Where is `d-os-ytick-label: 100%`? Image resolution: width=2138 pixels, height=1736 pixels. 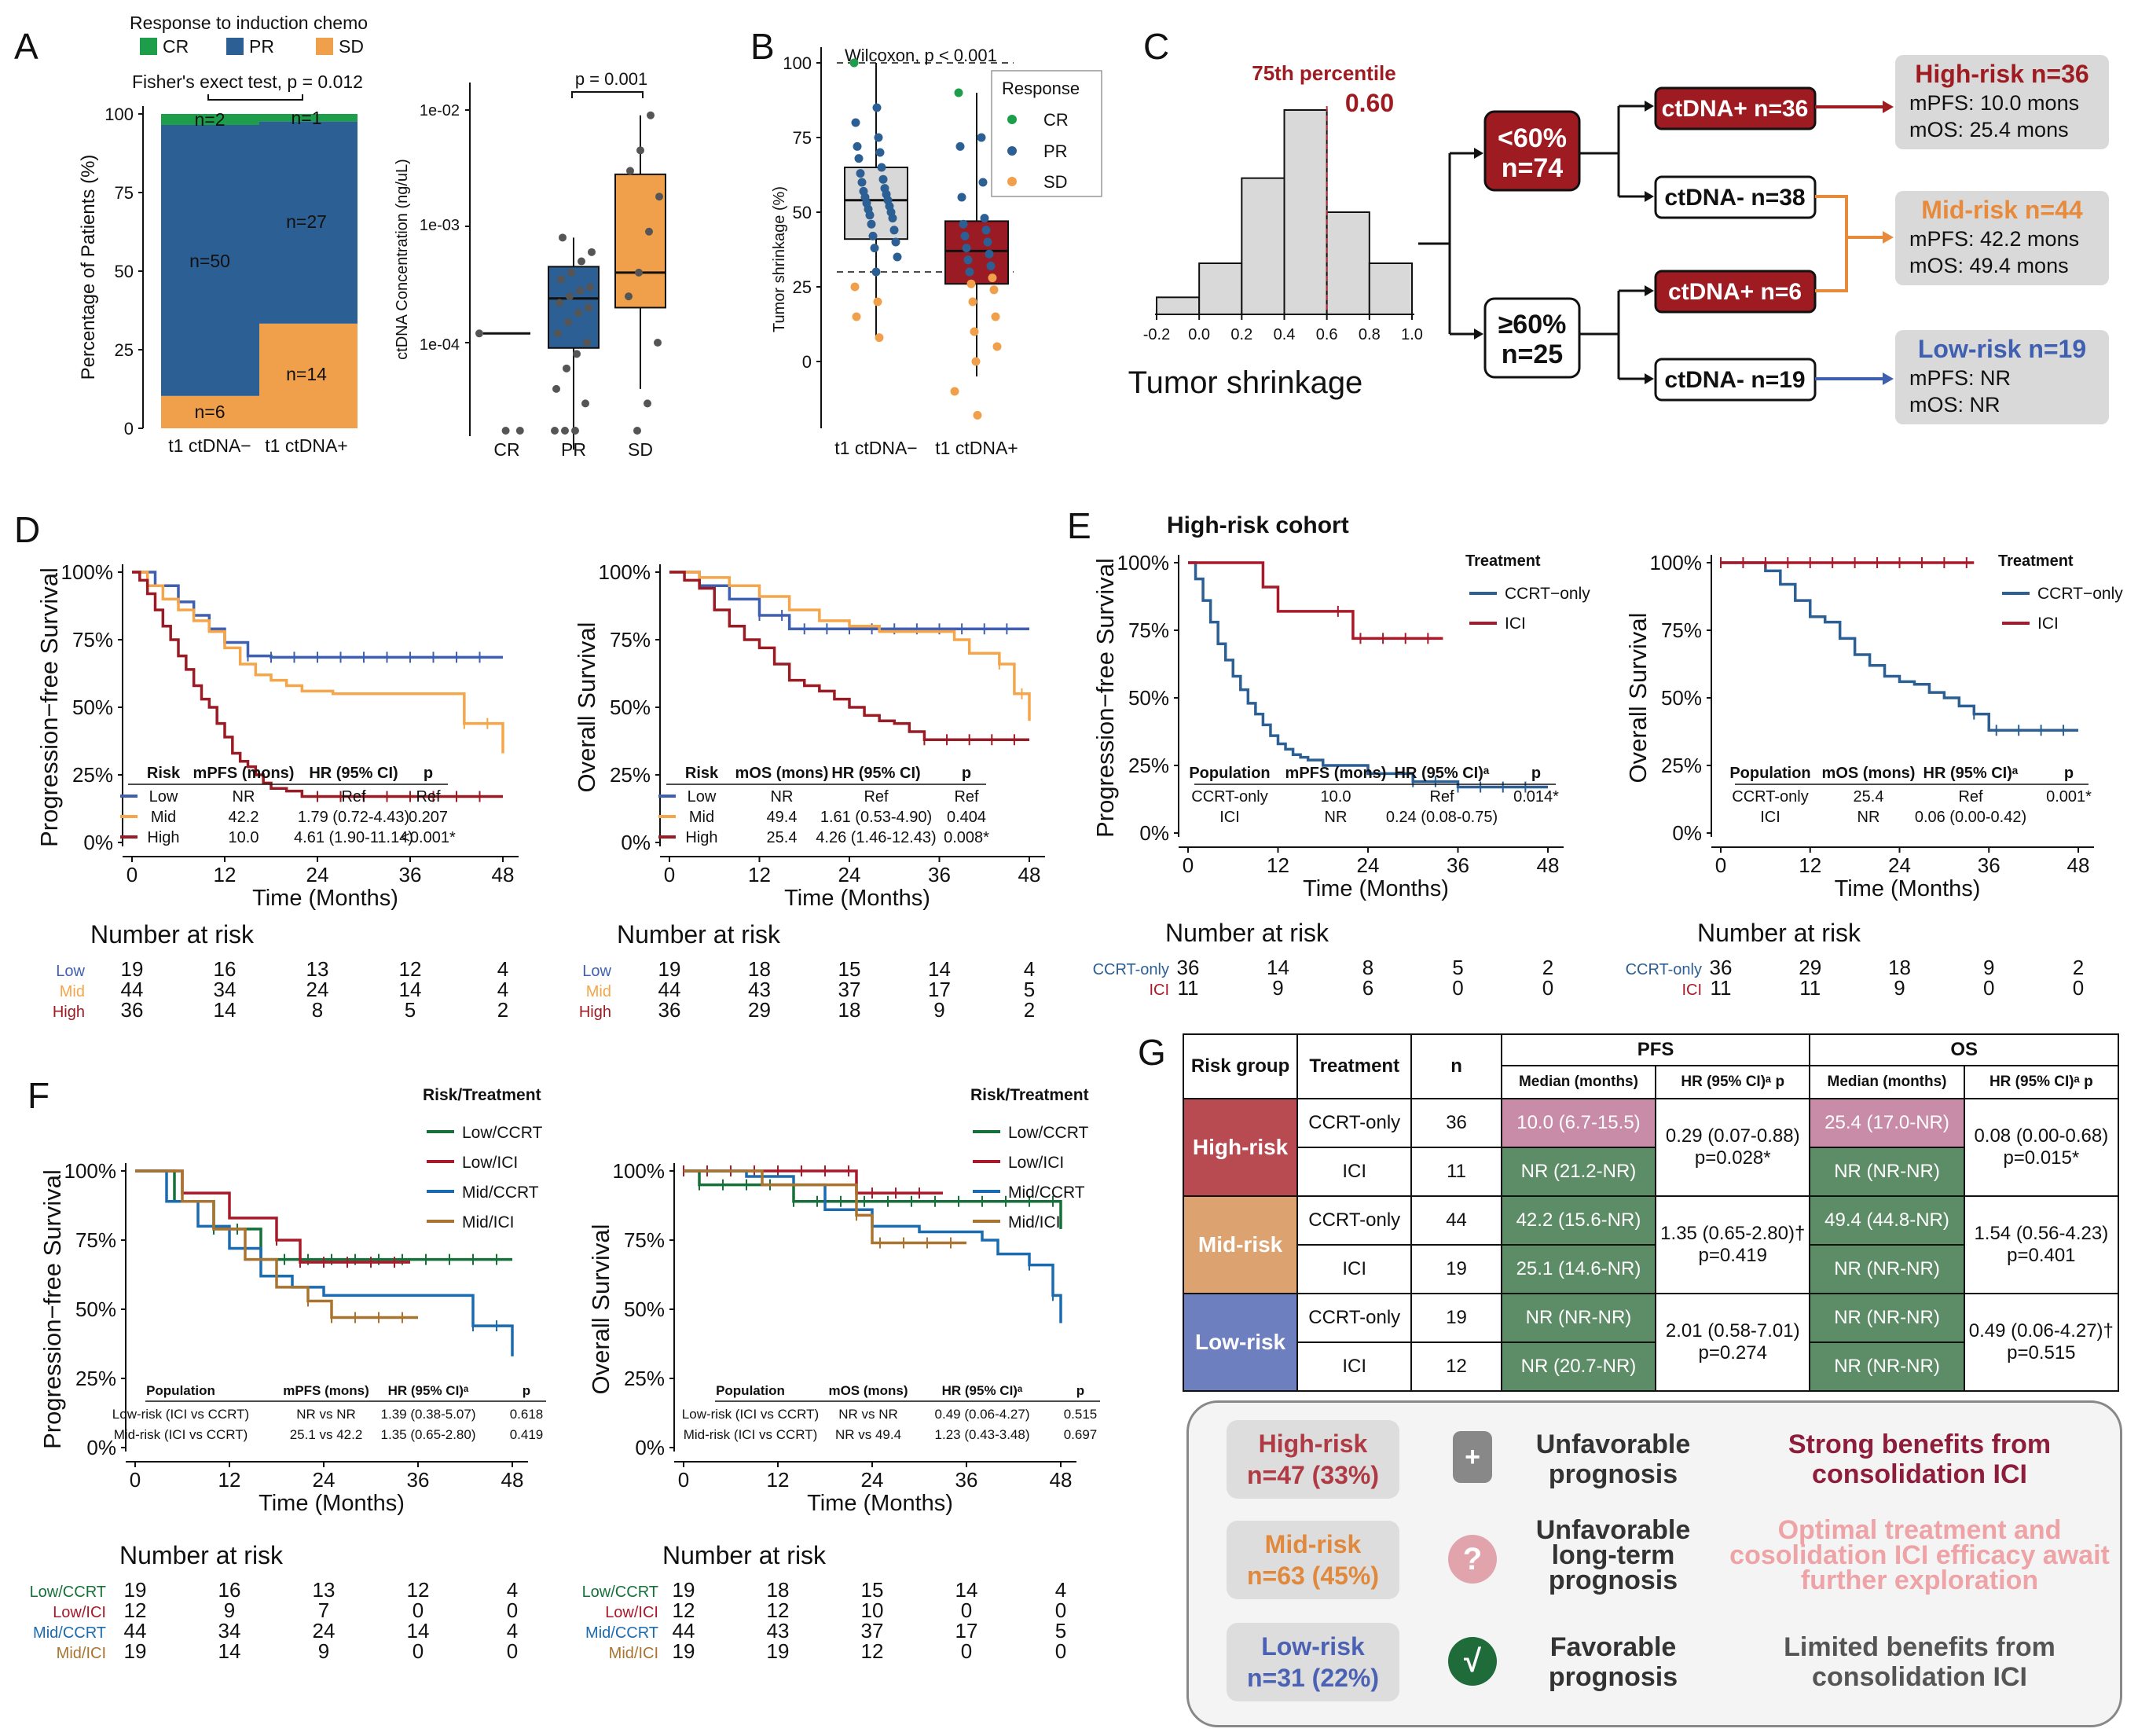
d-os-ytick-label: 100% is located at coordinates (625, 572).